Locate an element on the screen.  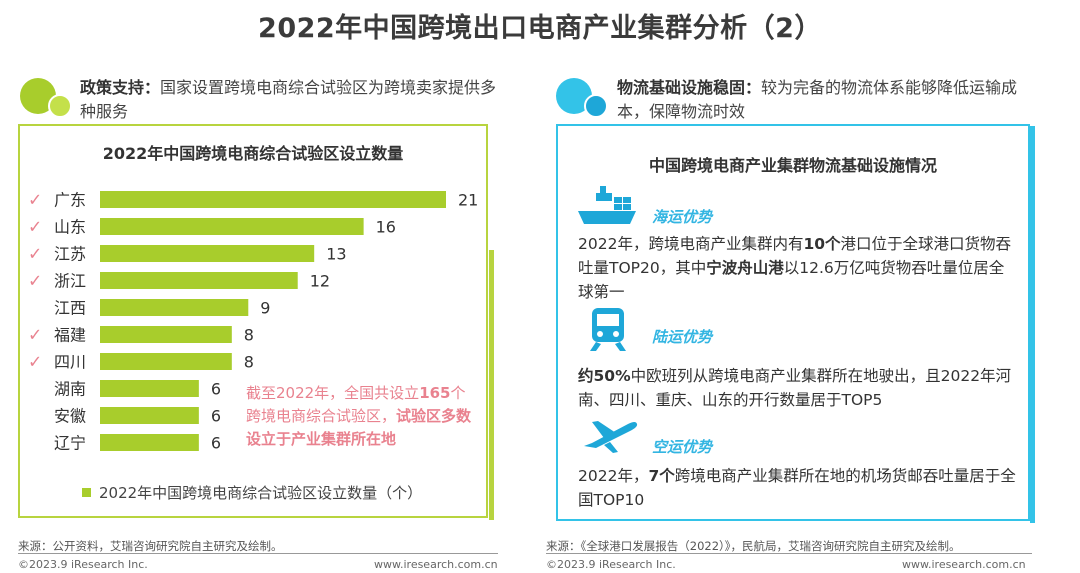
train-icon is located at coordinates (608, 329).